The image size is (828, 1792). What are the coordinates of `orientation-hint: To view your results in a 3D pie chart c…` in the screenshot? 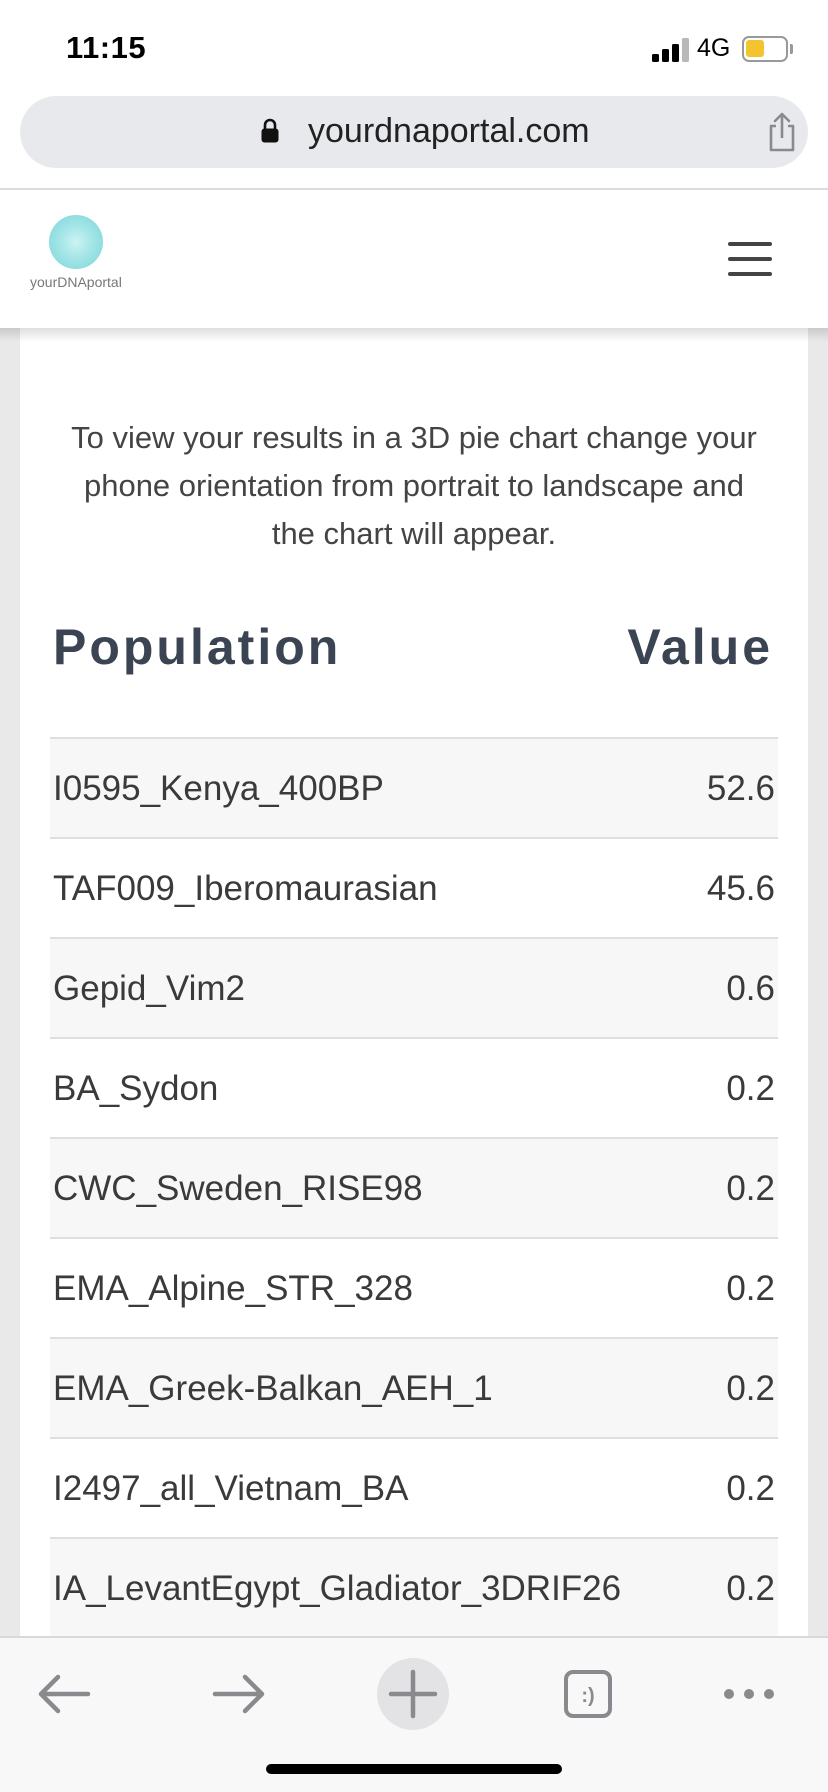 It's located at (414, 485).